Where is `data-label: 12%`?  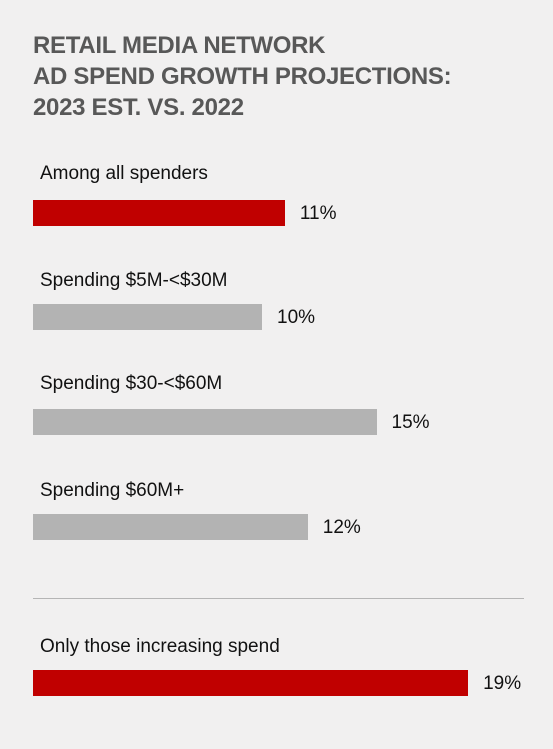
data-label: 12% is located at coordinates (341, 527).